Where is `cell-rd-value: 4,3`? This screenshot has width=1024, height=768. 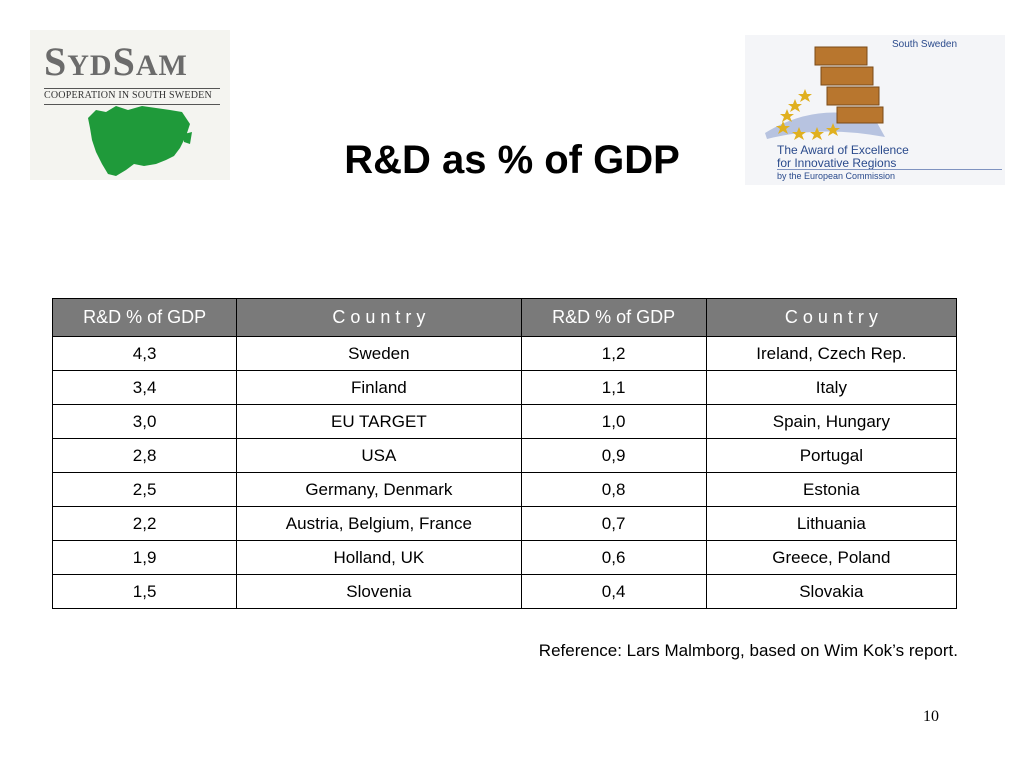
cell-rd-value: 4,3 is located at coordinates (144, 353).